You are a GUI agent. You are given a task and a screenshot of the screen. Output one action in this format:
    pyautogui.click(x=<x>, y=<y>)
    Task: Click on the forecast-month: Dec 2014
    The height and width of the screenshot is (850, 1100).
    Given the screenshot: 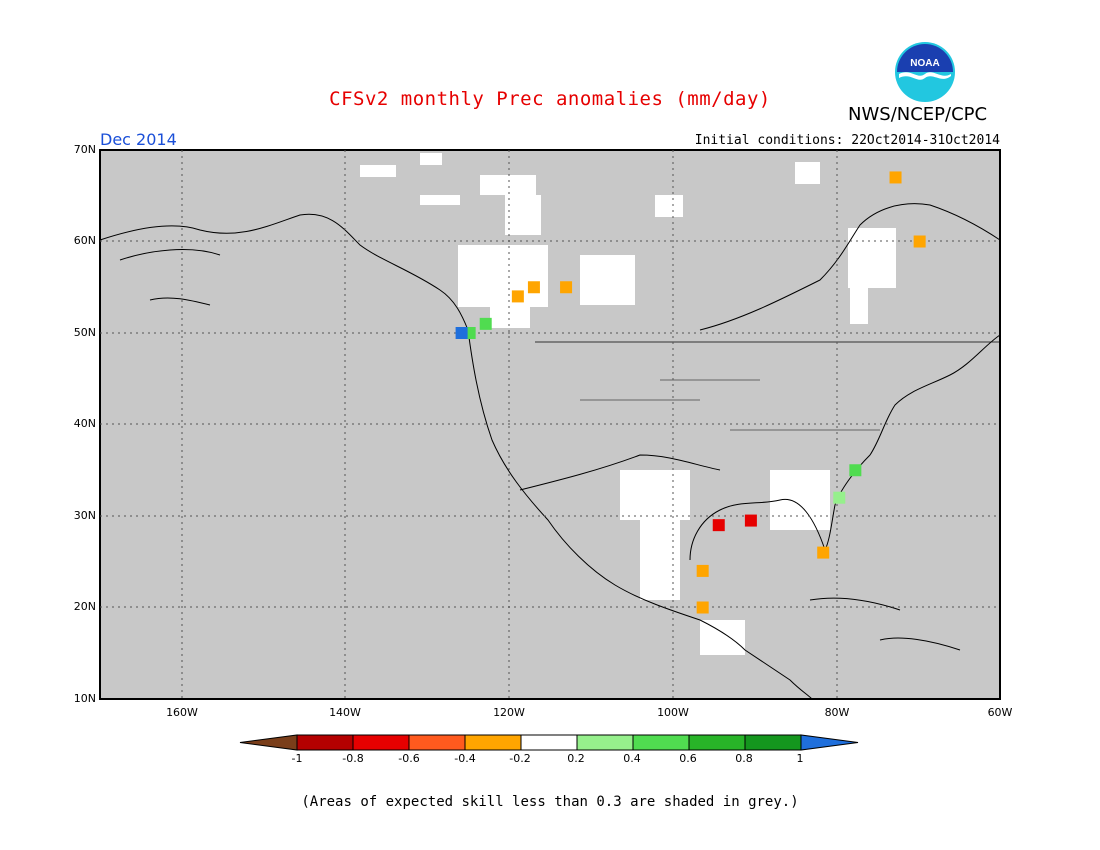 What is the action you would take?
    pyautogui.click(x=138, y=139)
    